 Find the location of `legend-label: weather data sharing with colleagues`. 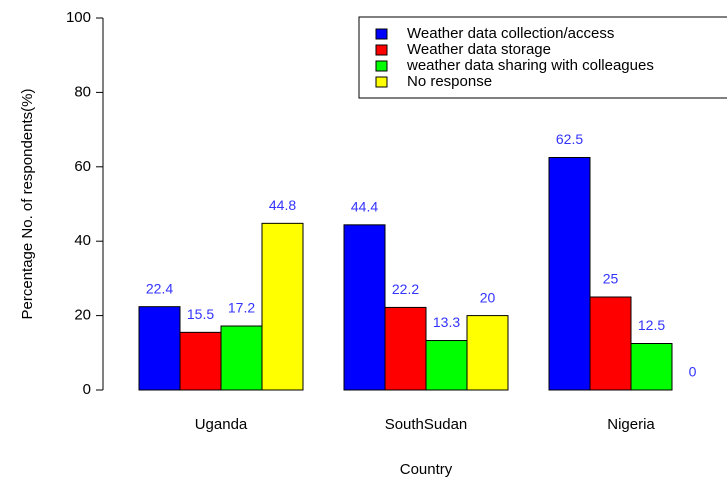

legend-label: weather data sharing with colleagues is located at coordinates (530, 65).